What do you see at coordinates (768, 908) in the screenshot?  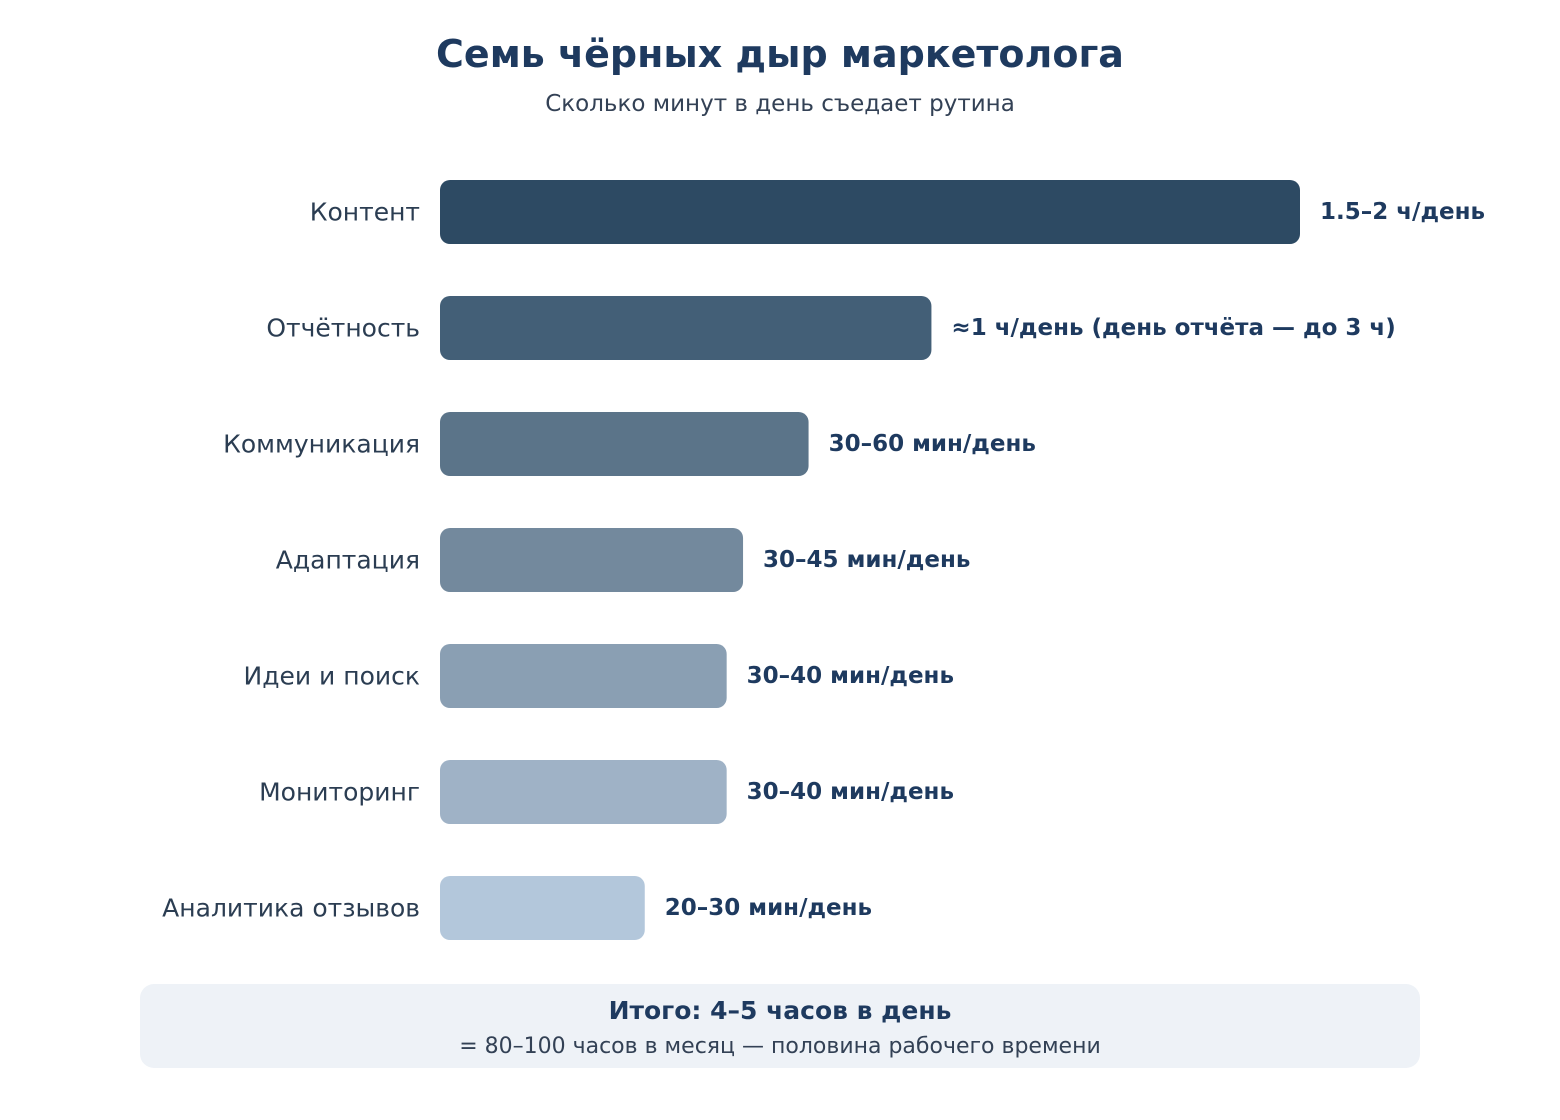 I see `bar-value-label: 20–30 мин/день` at bounding box center [768, 908].